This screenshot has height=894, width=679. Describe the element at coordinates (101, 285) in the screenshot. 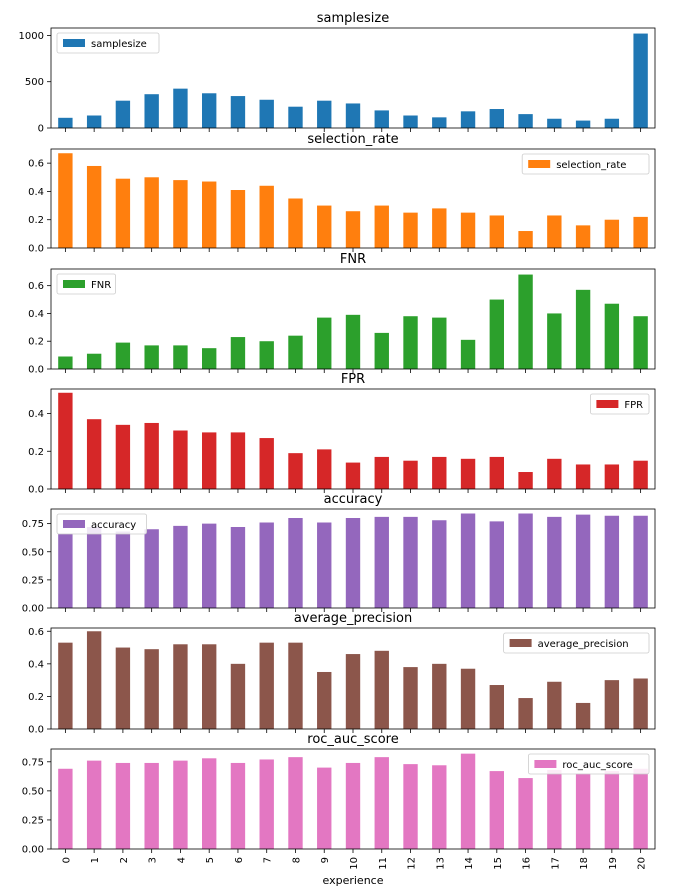

I see `legend-label: FNR` at that location.